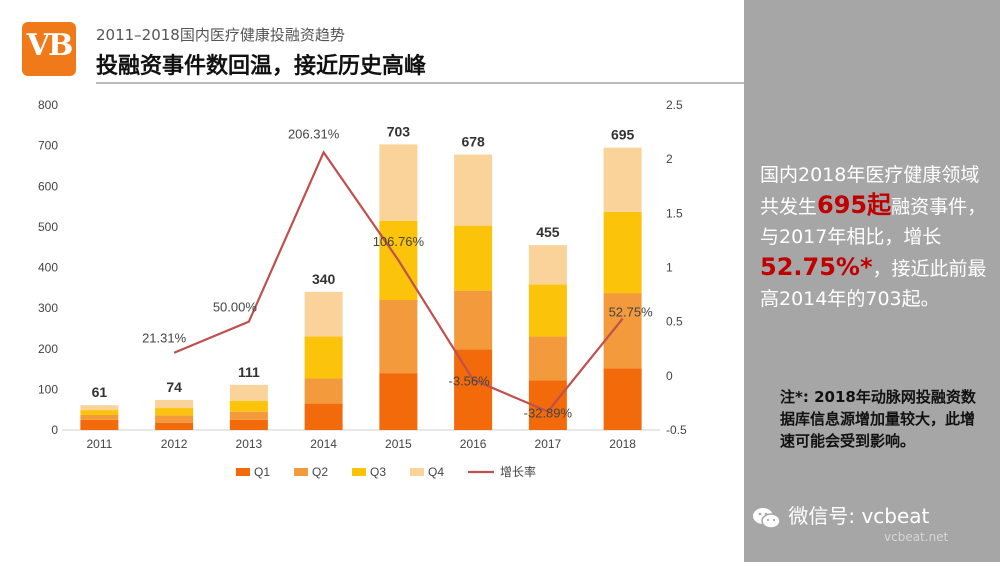 This screenshot has height=562, width=1000. What do you see at coordinates (243, 472) in the screenshot?
I see `legend-swatch-q1` at bounding box center [243, 472].